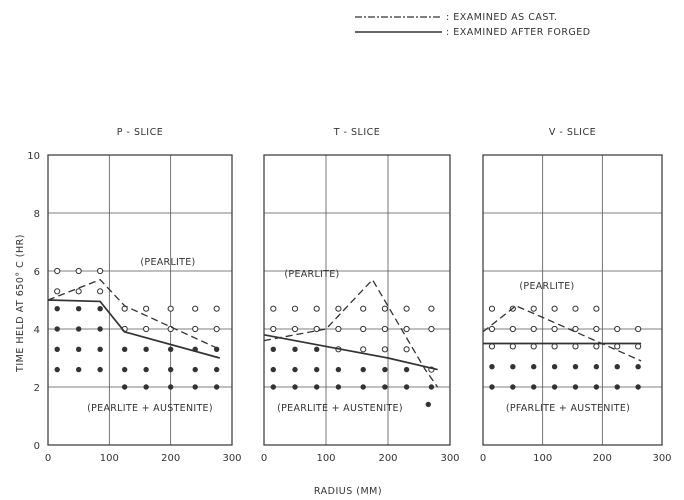 Image resolution: width=684 pixels, height=500 pixels. I want to click on panel-title: V - SLICE, so click(572, 132).